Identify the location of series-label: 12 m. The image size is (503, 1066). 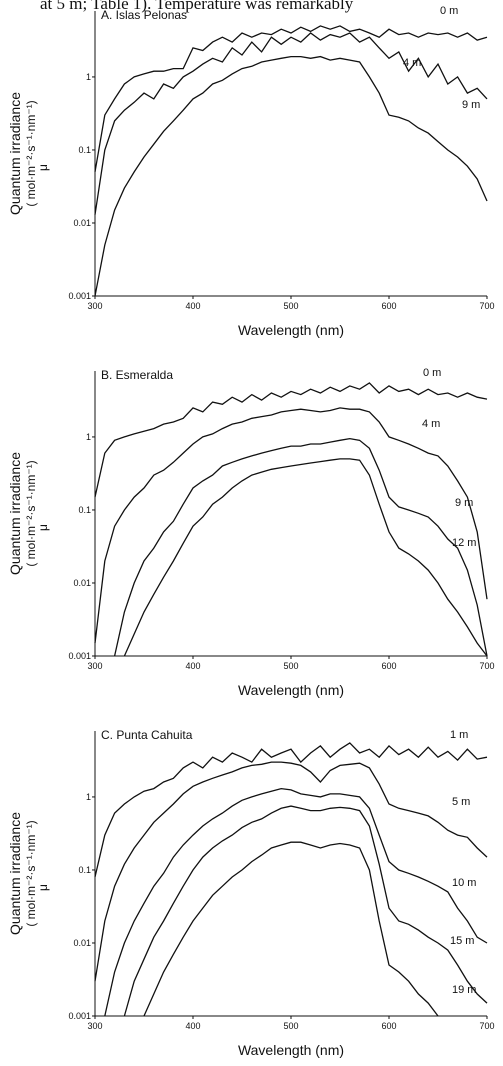
(464, 543).